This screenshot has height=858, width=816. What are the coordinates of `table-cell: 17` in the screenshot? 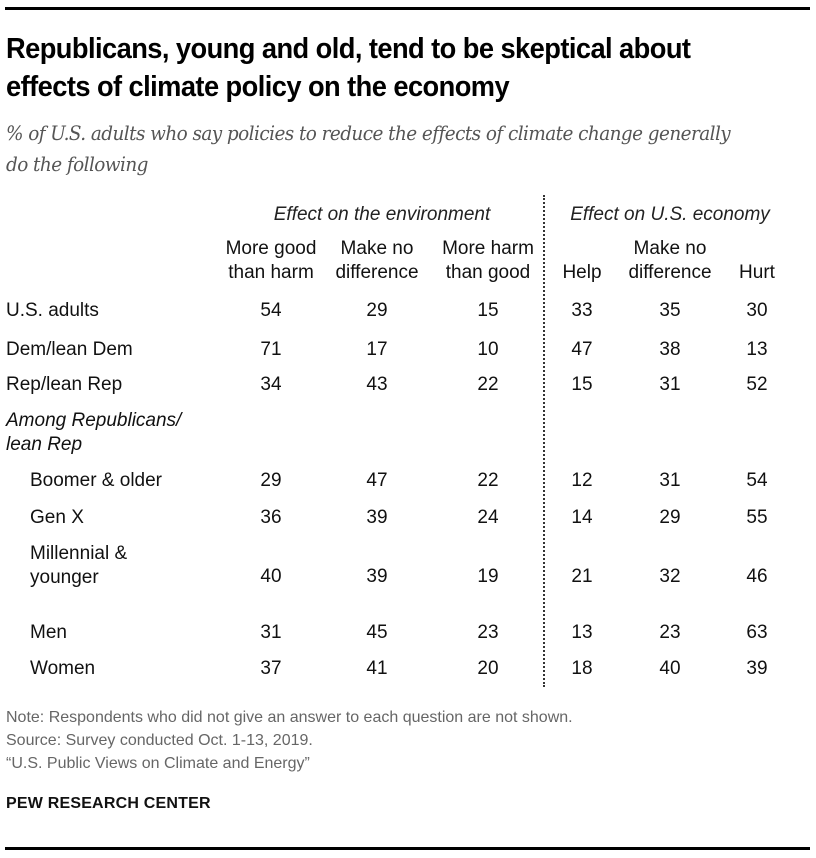 It's located at (377, 349).